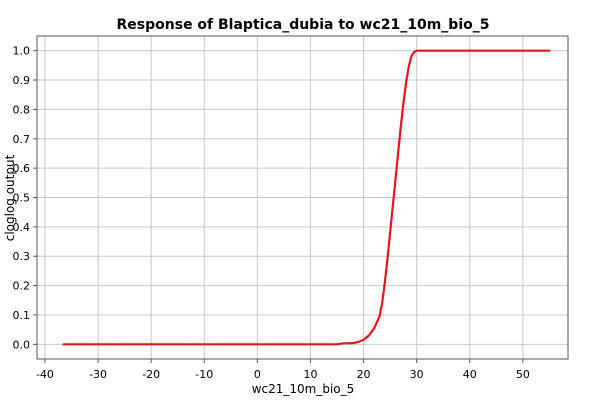 This screenshot has width=600, height=400. What do you see at coordinates (204, 374) in the screenshot?
I see `x-tick-label: -10` at bounding box center [204, 374].